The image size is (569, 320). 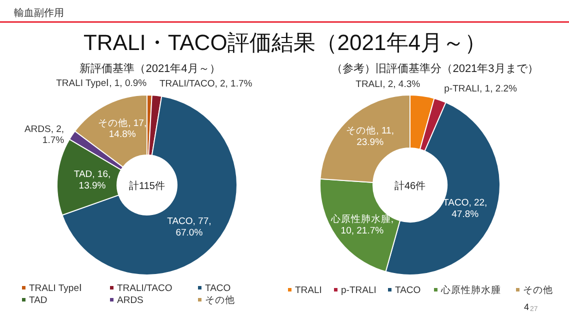 What do you see at coordinates (92, 180) in the screenshot?
I see `data-label: TAD, 16, 13.9%` at bounding box center [92, 180].